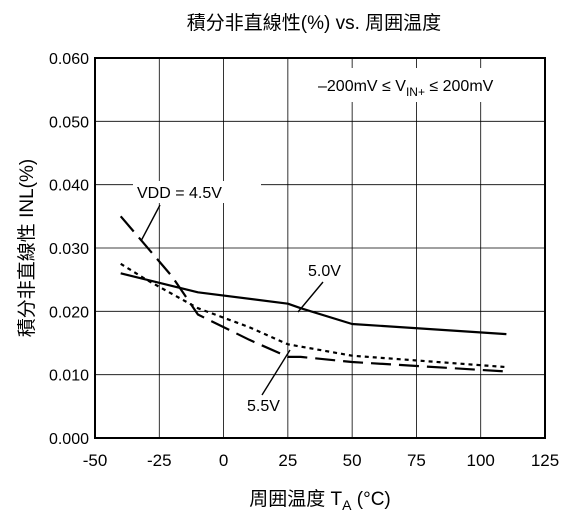 This screenshot has width=579, height=515. Describe the element at coordinates (69, 312) in the screenshot. I see `y-tick-label: 0.020` at that location.